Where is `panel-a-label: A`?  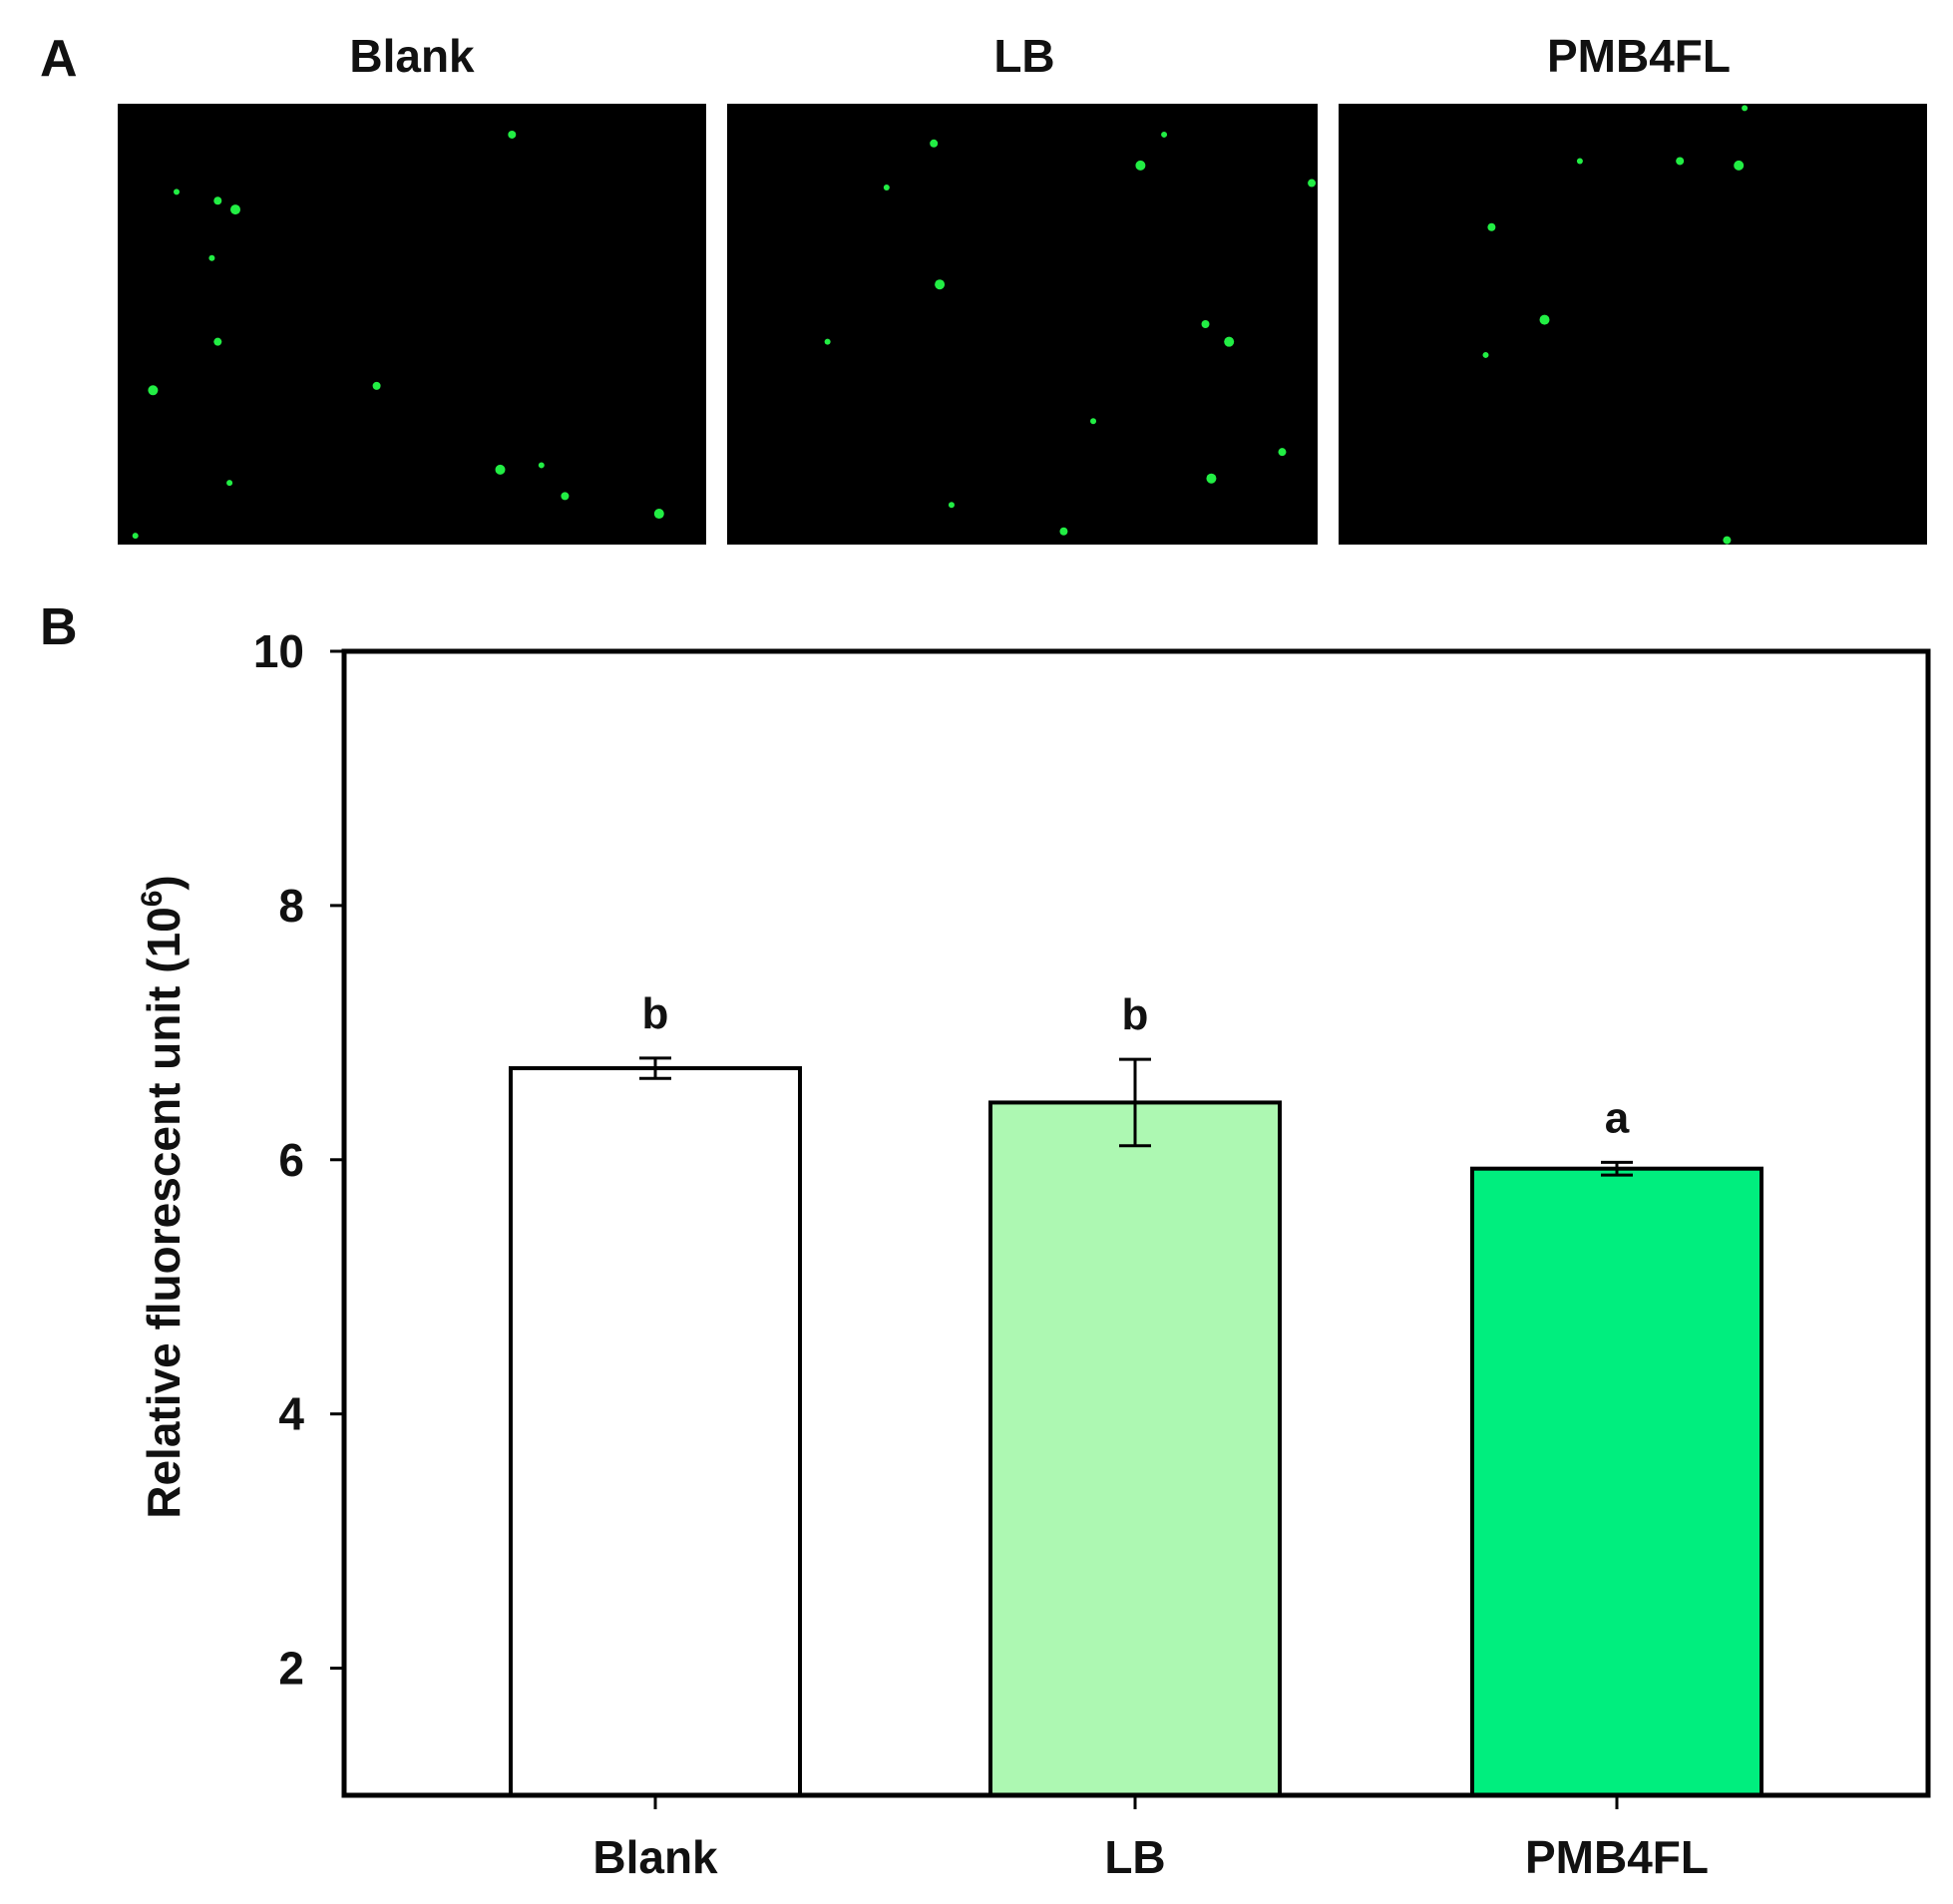
panel-a-label: A is located at coordinates (59, 59).